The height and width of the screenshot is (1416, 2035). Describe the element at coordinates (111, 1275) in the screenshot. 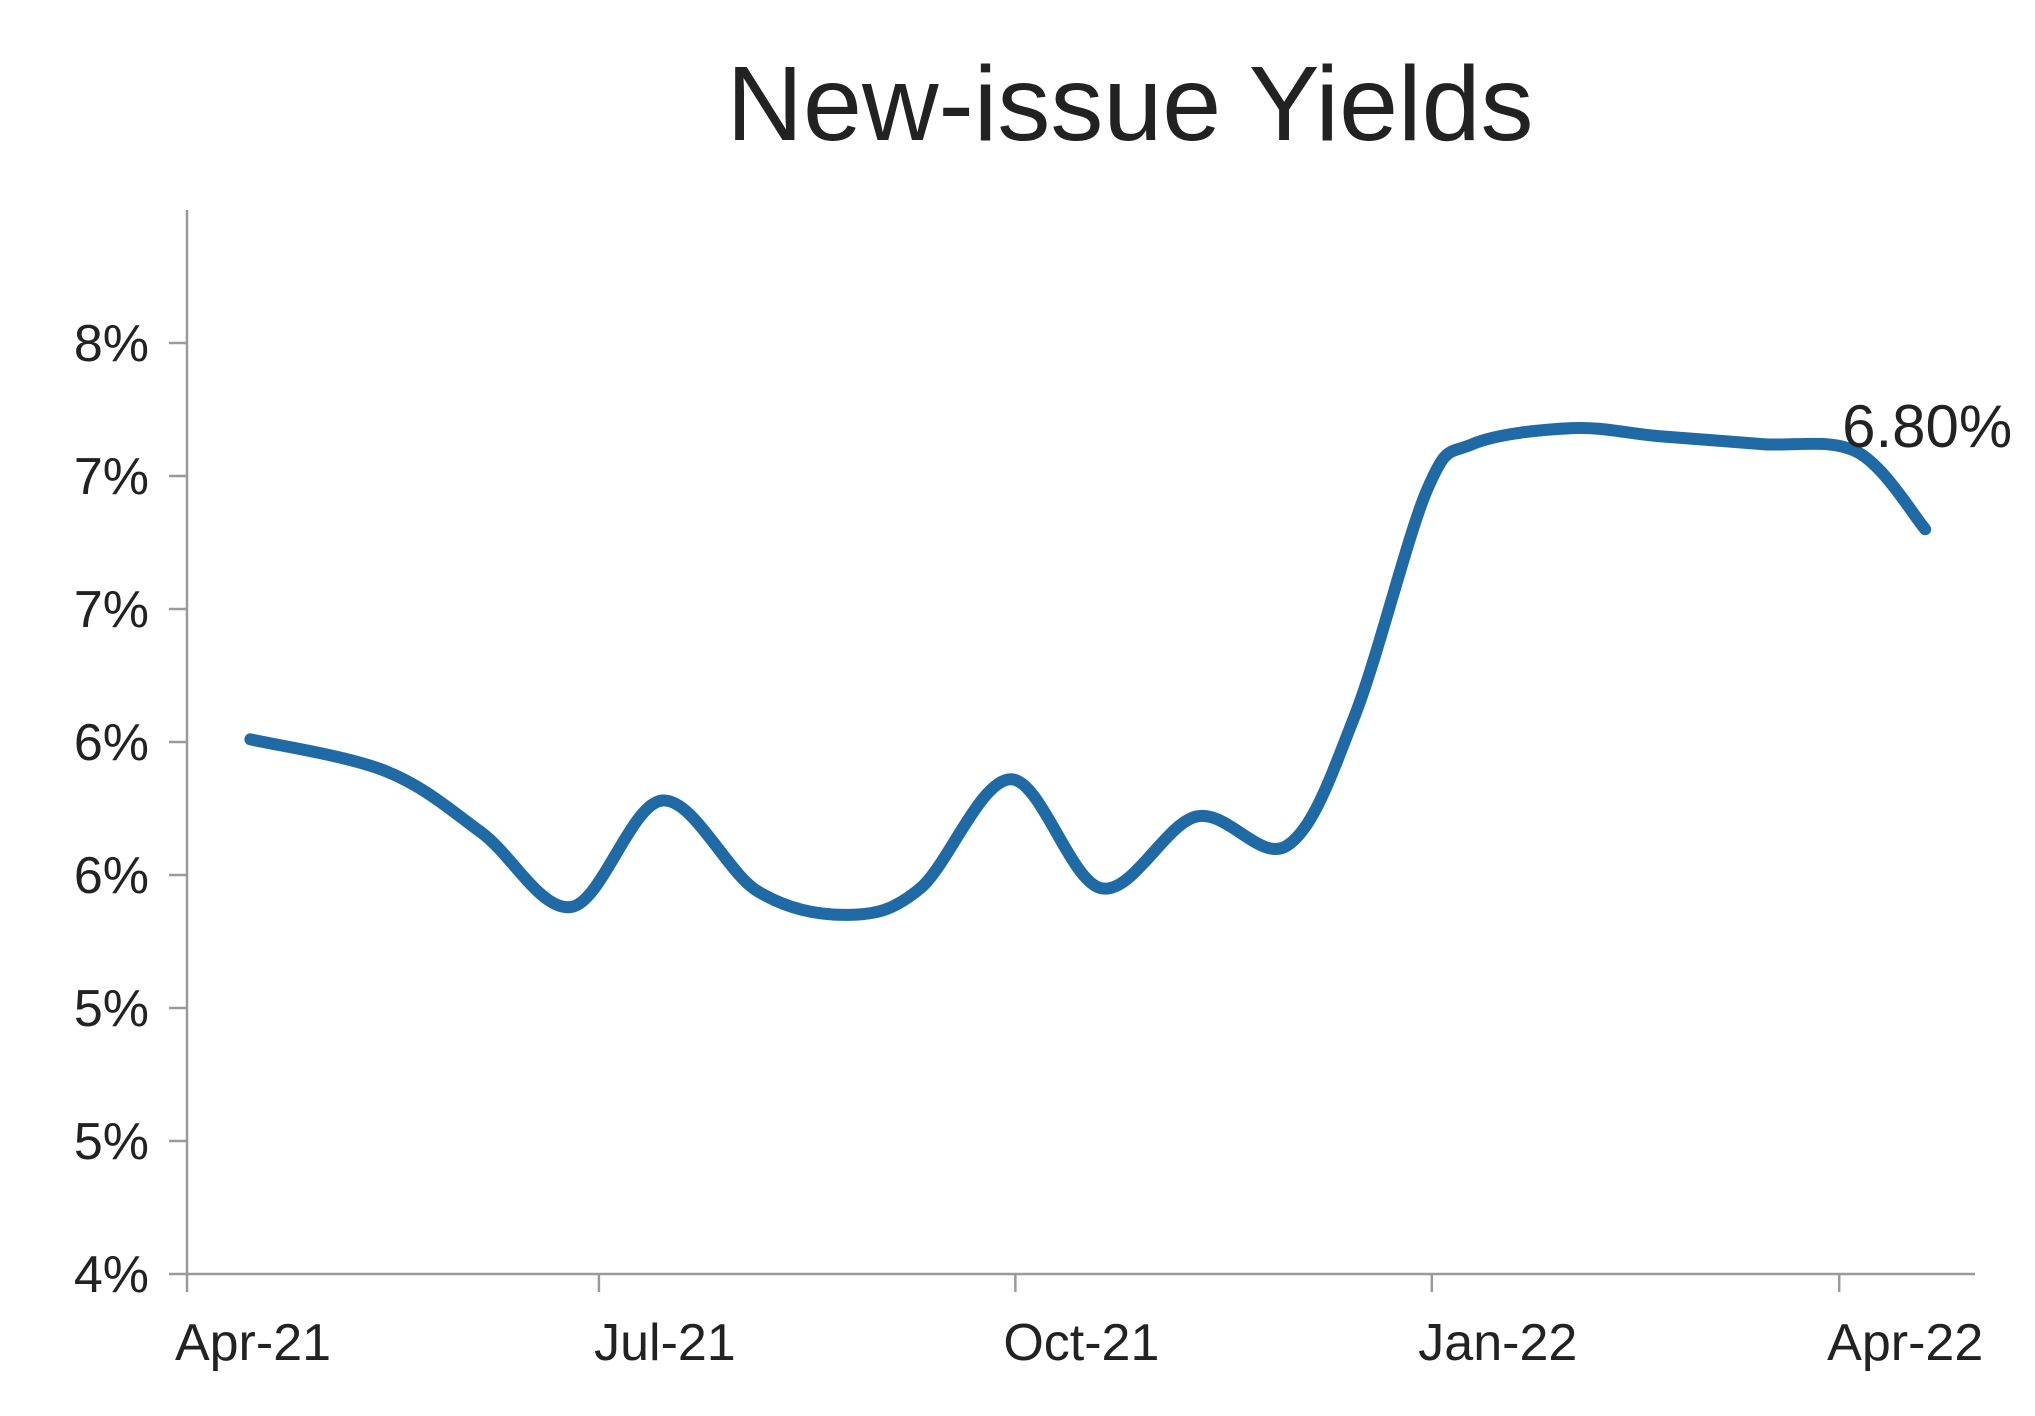

I see `y-tick-label: 4%` at that location.